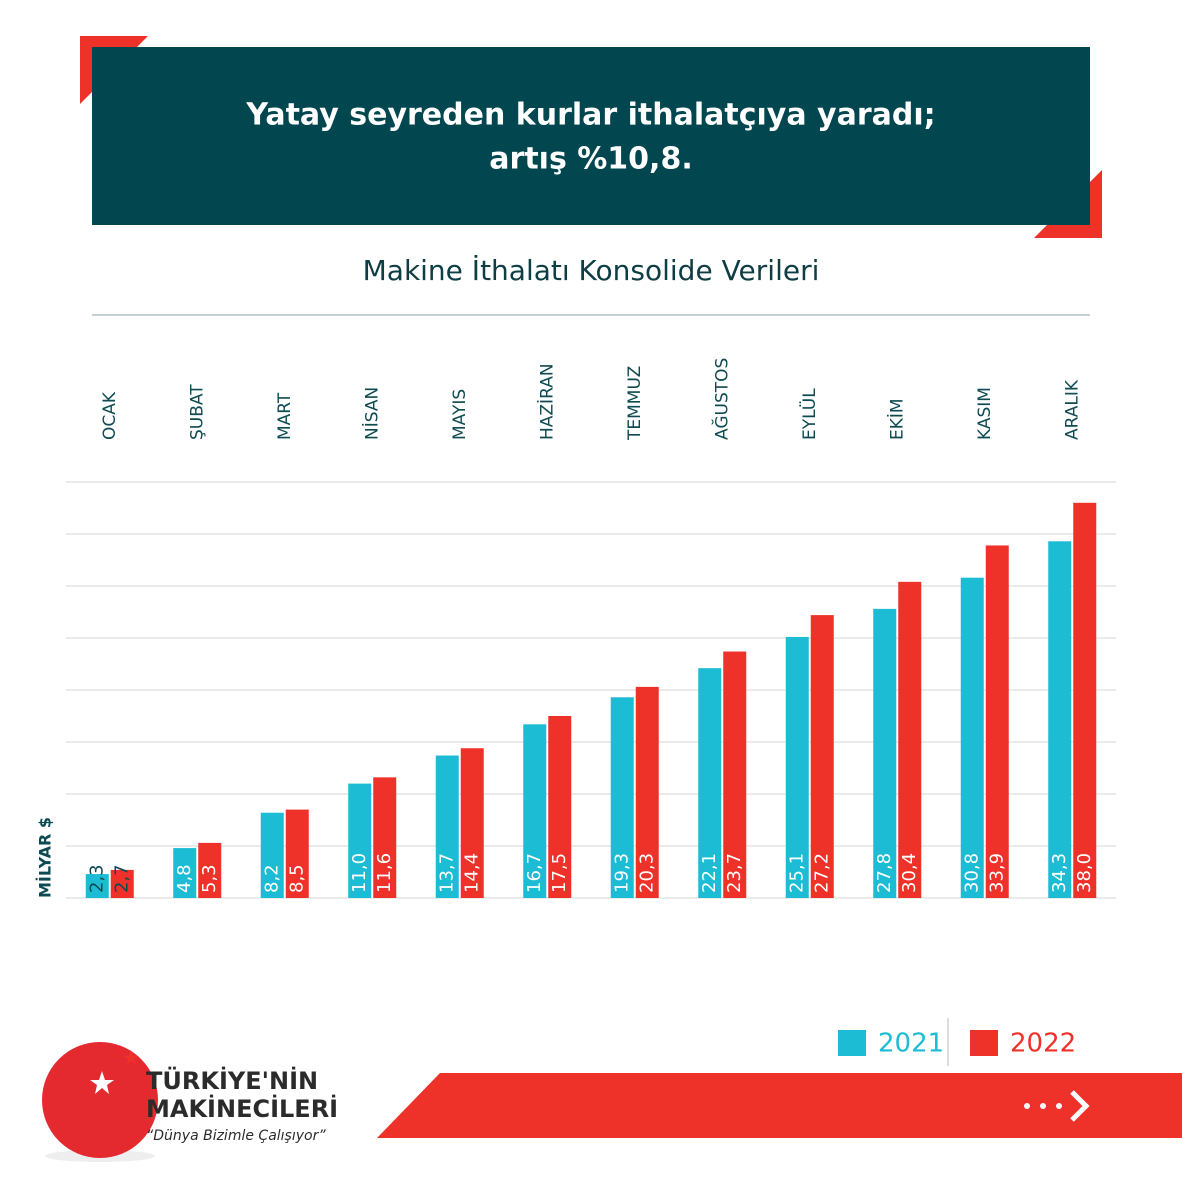  What do you see at coordinates (646, 873) in the screenshot?
I see `value-label: 20,3` at bounding box center [646, 873].